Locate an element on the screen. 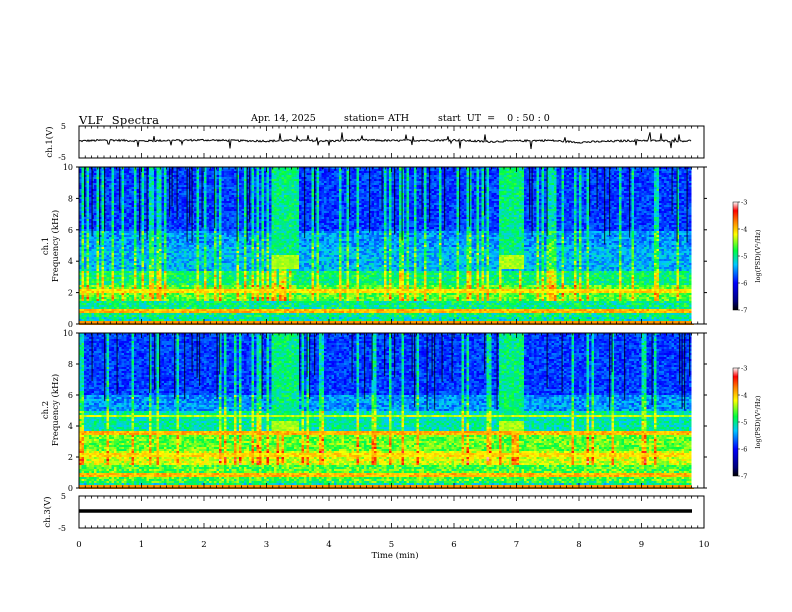 The width and height of the screenshot is (792, 612). ch3-ytick-top: 5 is located at coordinates (63, 496).